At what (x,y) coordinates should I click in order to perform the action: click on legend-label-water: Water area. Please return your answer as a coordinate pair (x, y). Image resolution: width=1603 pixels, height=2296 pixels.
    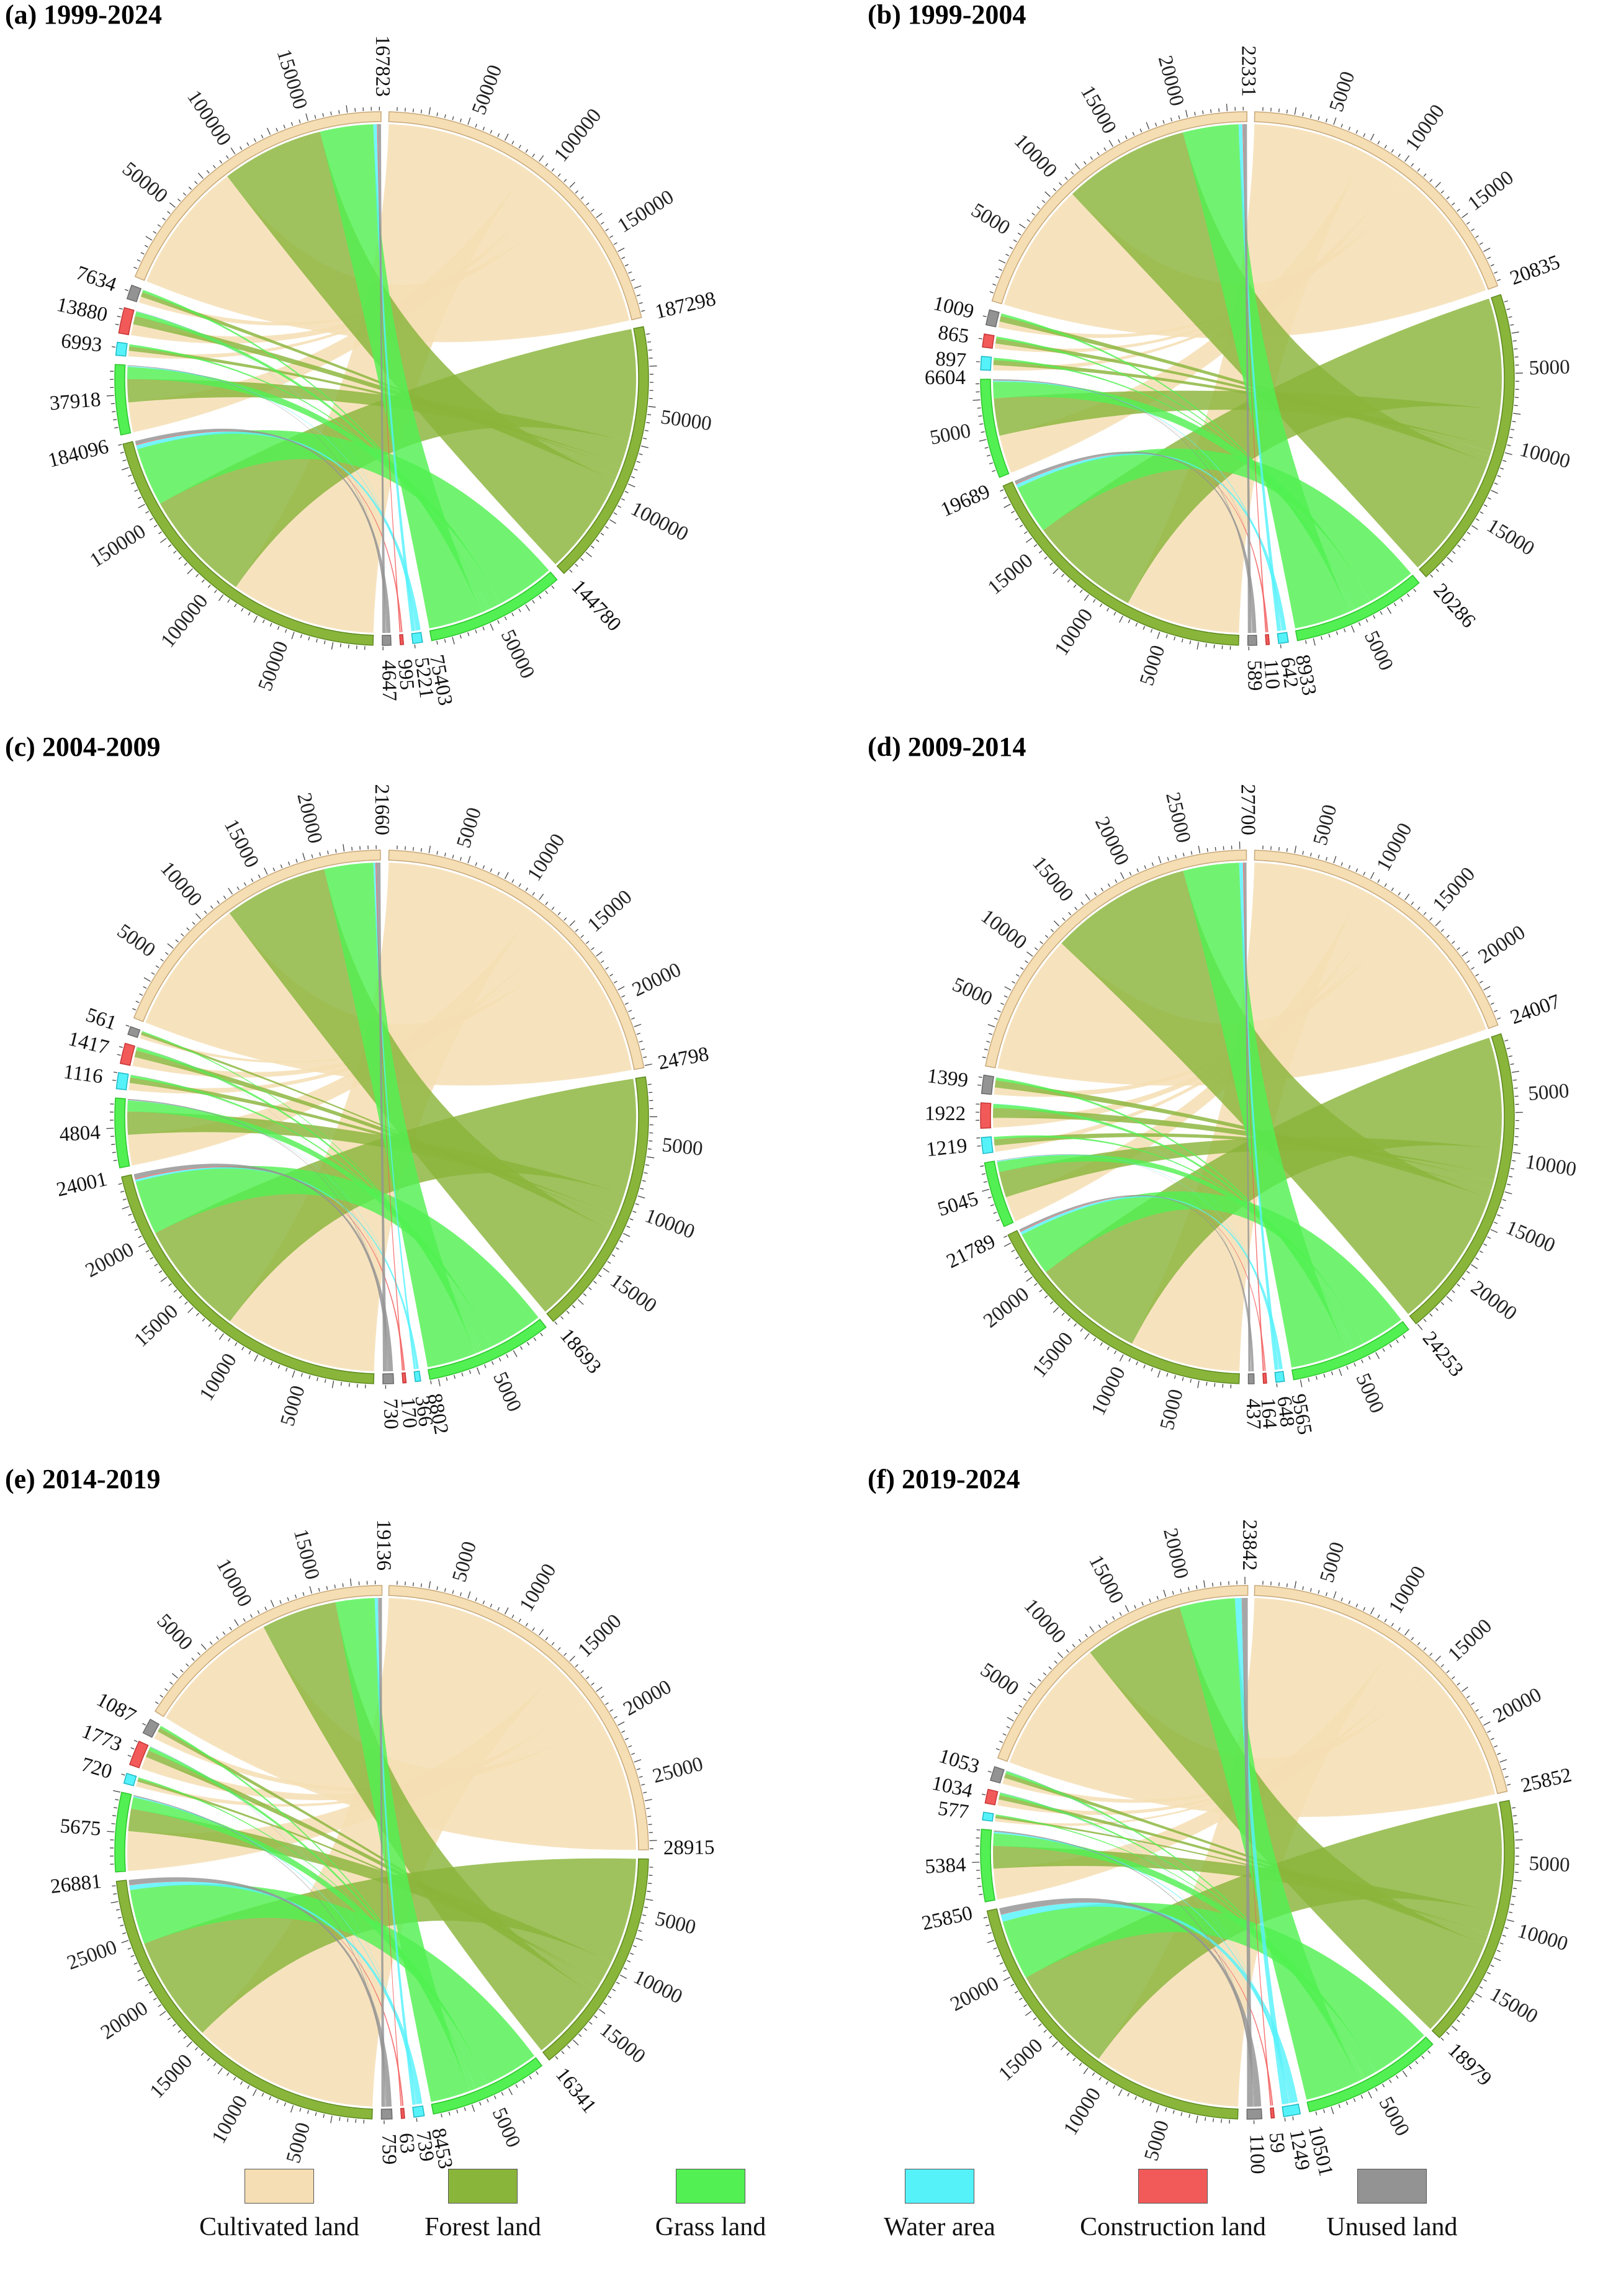
    Looking at the image, I should click on (940, 2227).